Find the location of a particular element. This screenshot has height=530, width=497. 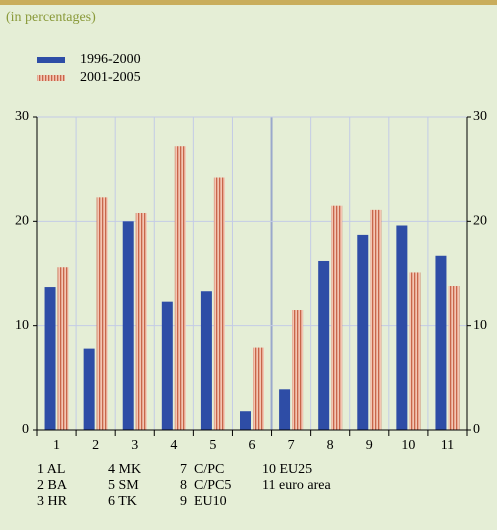

x-tick-label: 3 is located at coordinates (134, 445).